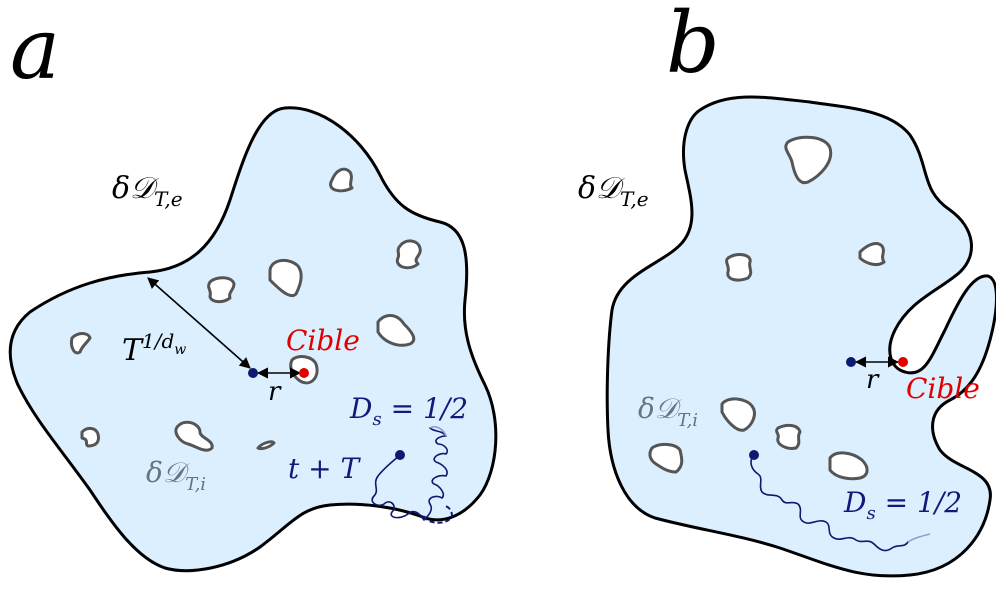 This screenshot has width=996, height=600. What do you see at coordinates (35, 49) in the screenshot?
I see `panel-a-letter: a` at bounding box center [35, 49].